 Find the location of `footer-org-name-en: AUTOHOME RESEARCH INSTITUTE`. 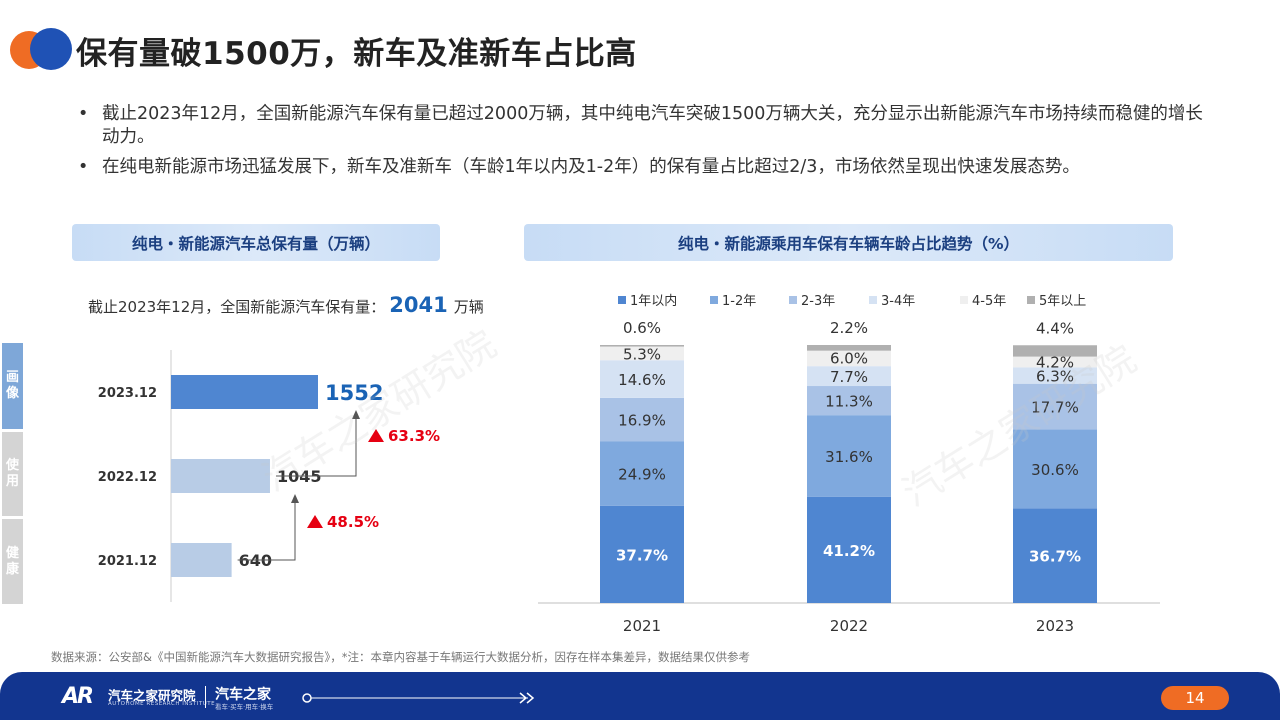

footer-org-name-en: AUTOHOME RESEARCH INSTITUTE is located at coordinates (162, 704).